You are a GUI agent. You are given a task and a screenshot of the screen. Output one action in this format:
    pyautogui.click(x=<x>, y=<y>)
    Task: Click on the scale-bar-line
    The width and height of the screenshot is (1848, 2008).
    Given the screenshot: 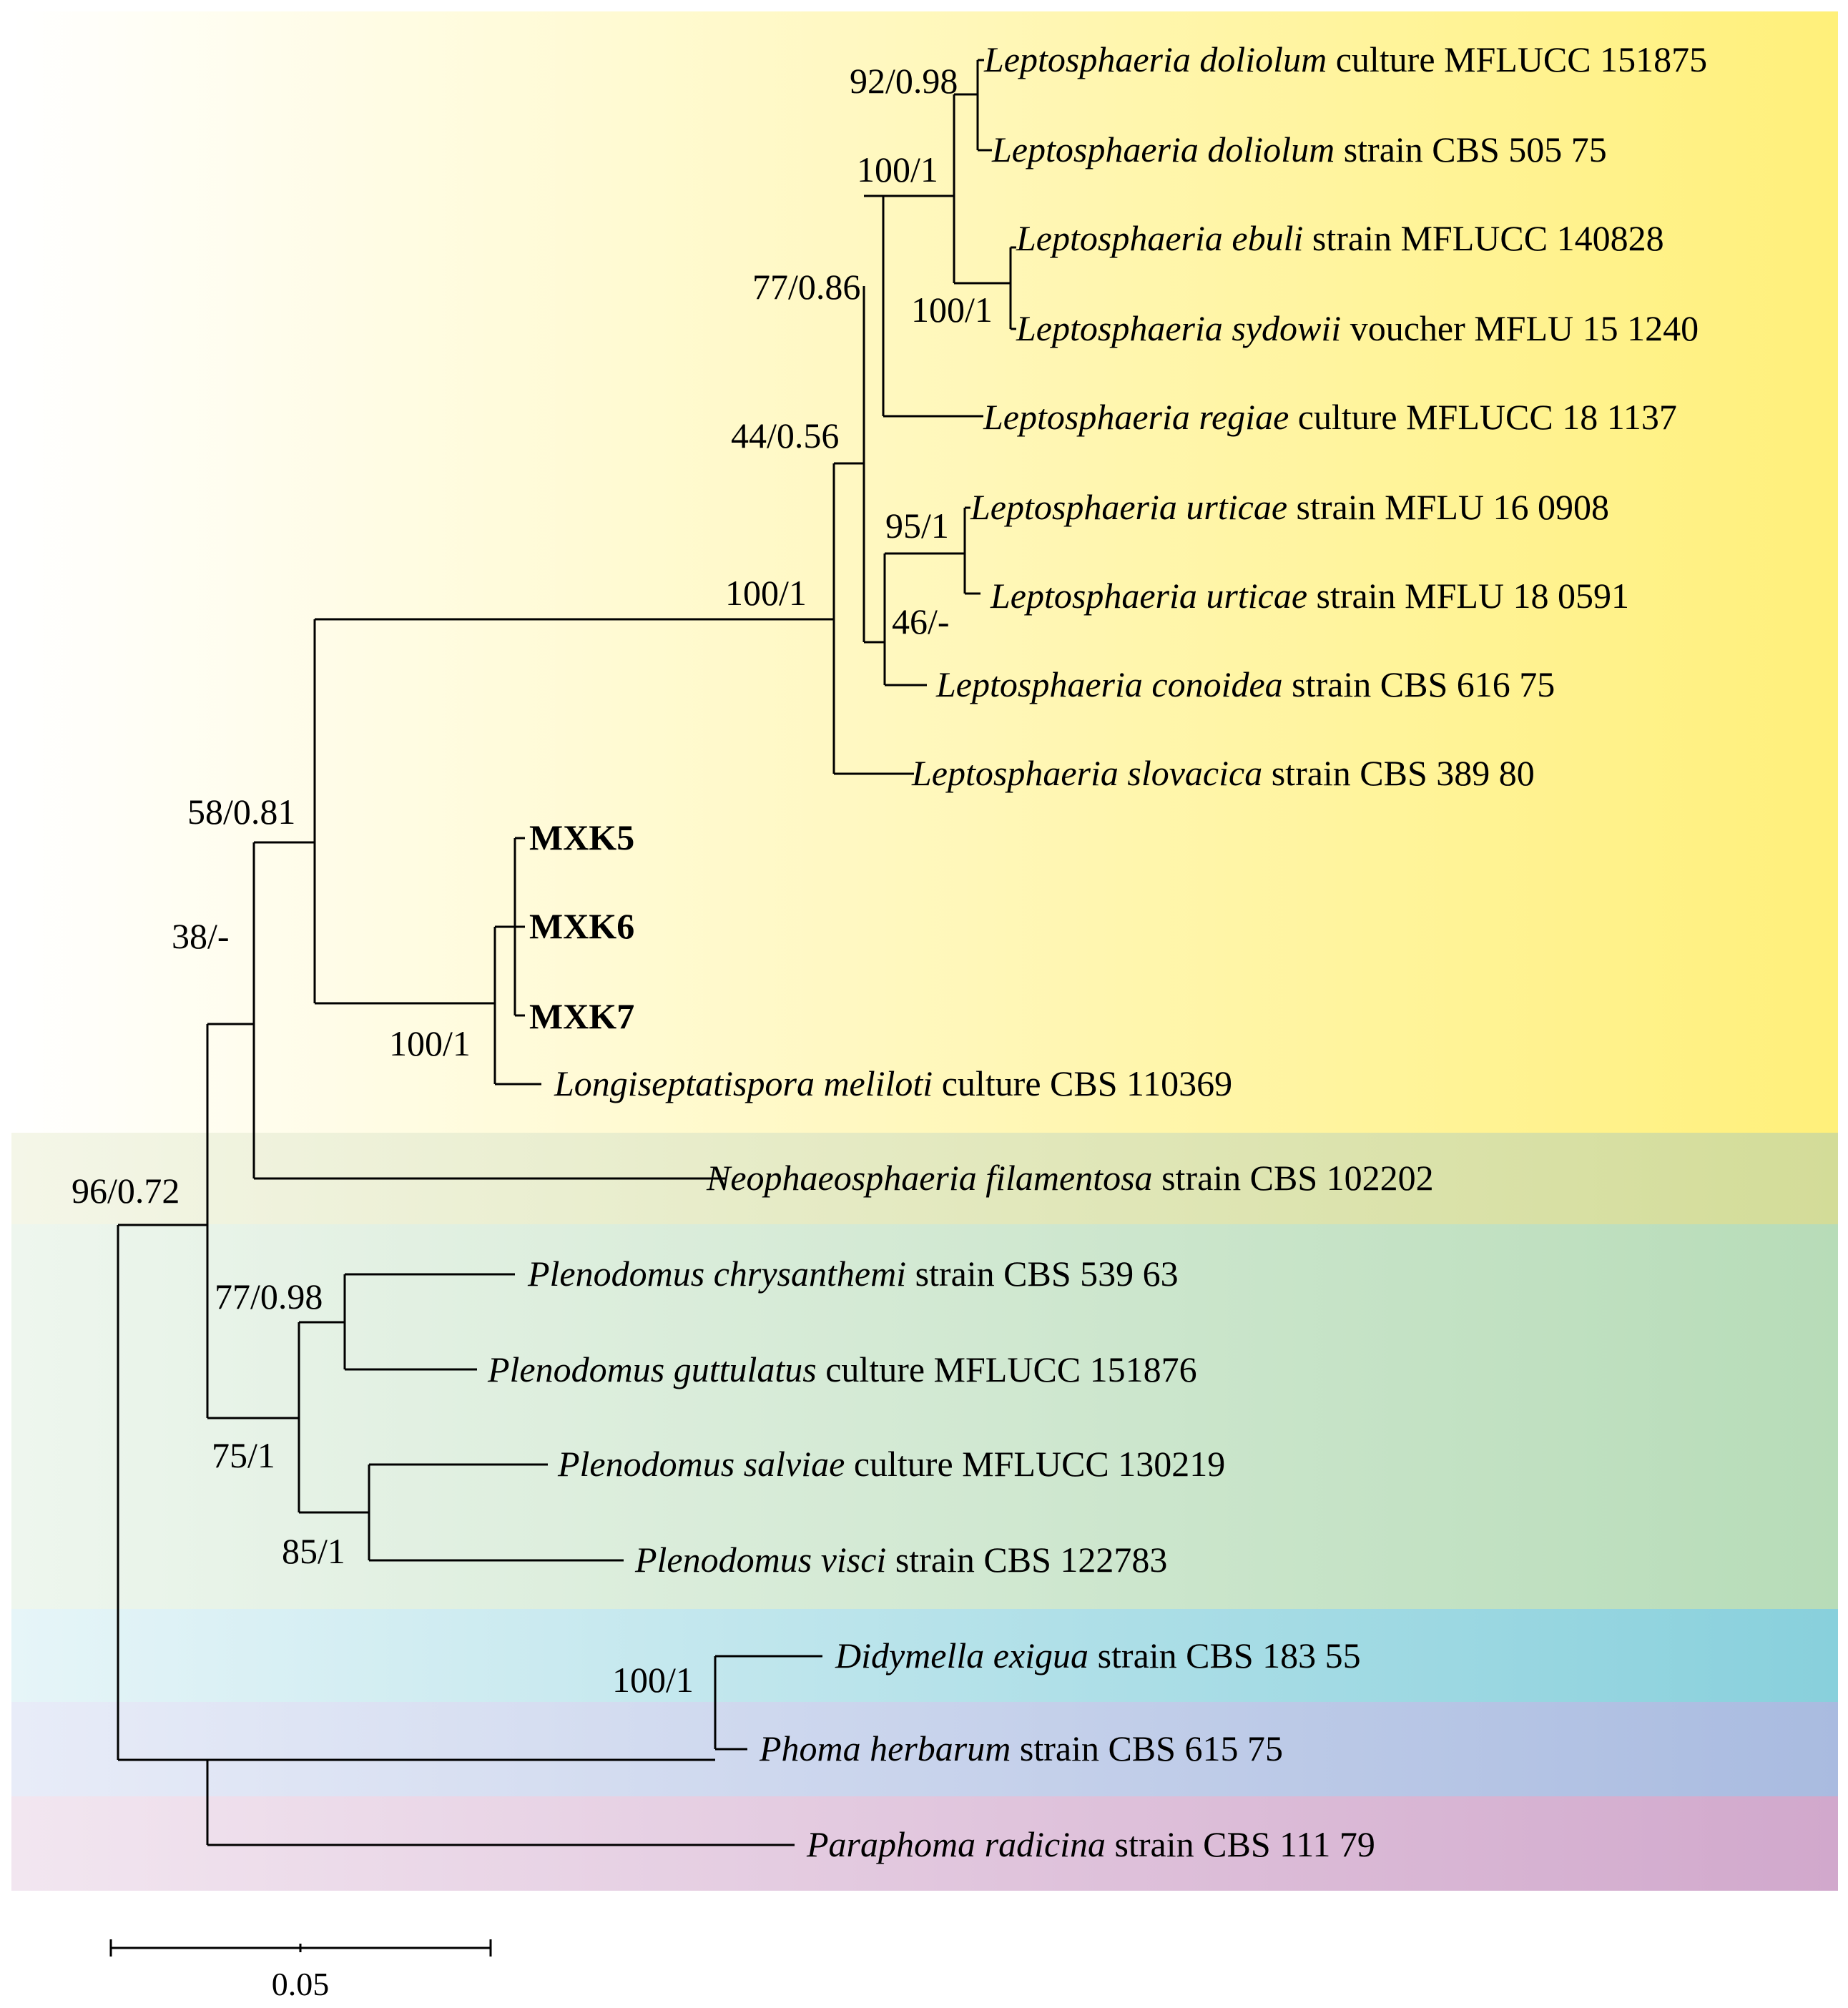 What is the action you would take?
    pyautogui.click(x=301, y=1948)
    